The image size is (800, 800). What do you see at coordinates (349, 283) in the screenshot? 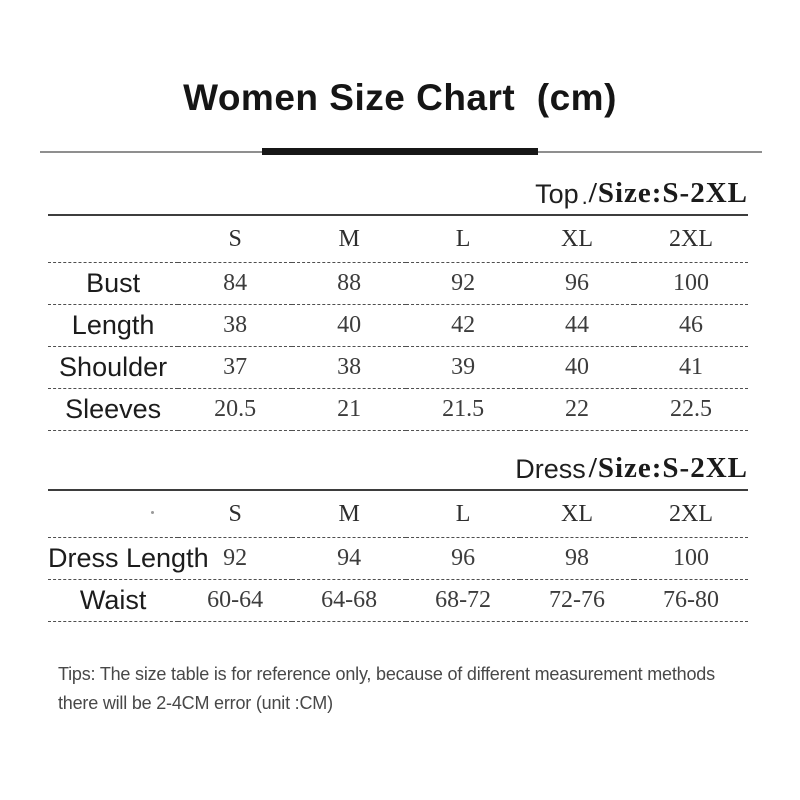
I see `bust-value-m: 88` at bounding box center [349, 283].